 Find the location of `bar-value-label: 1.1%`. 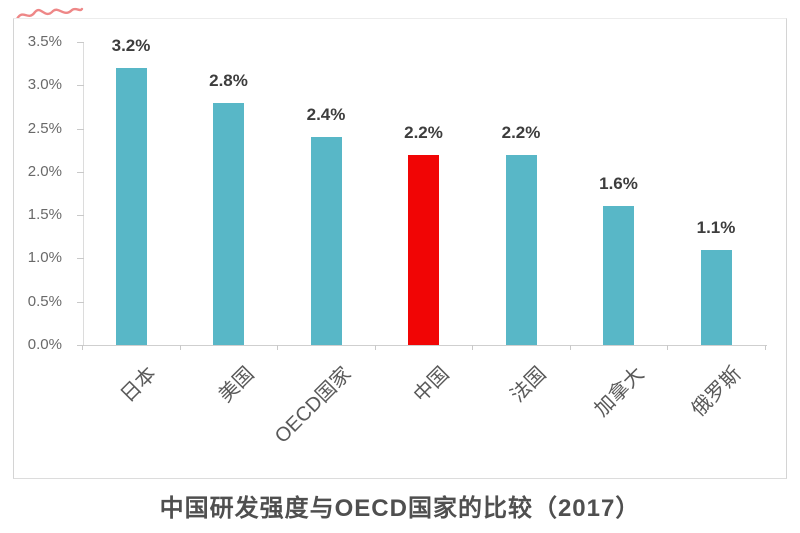

bar-value-label: 1.1% is located at coordinates (716, 227).